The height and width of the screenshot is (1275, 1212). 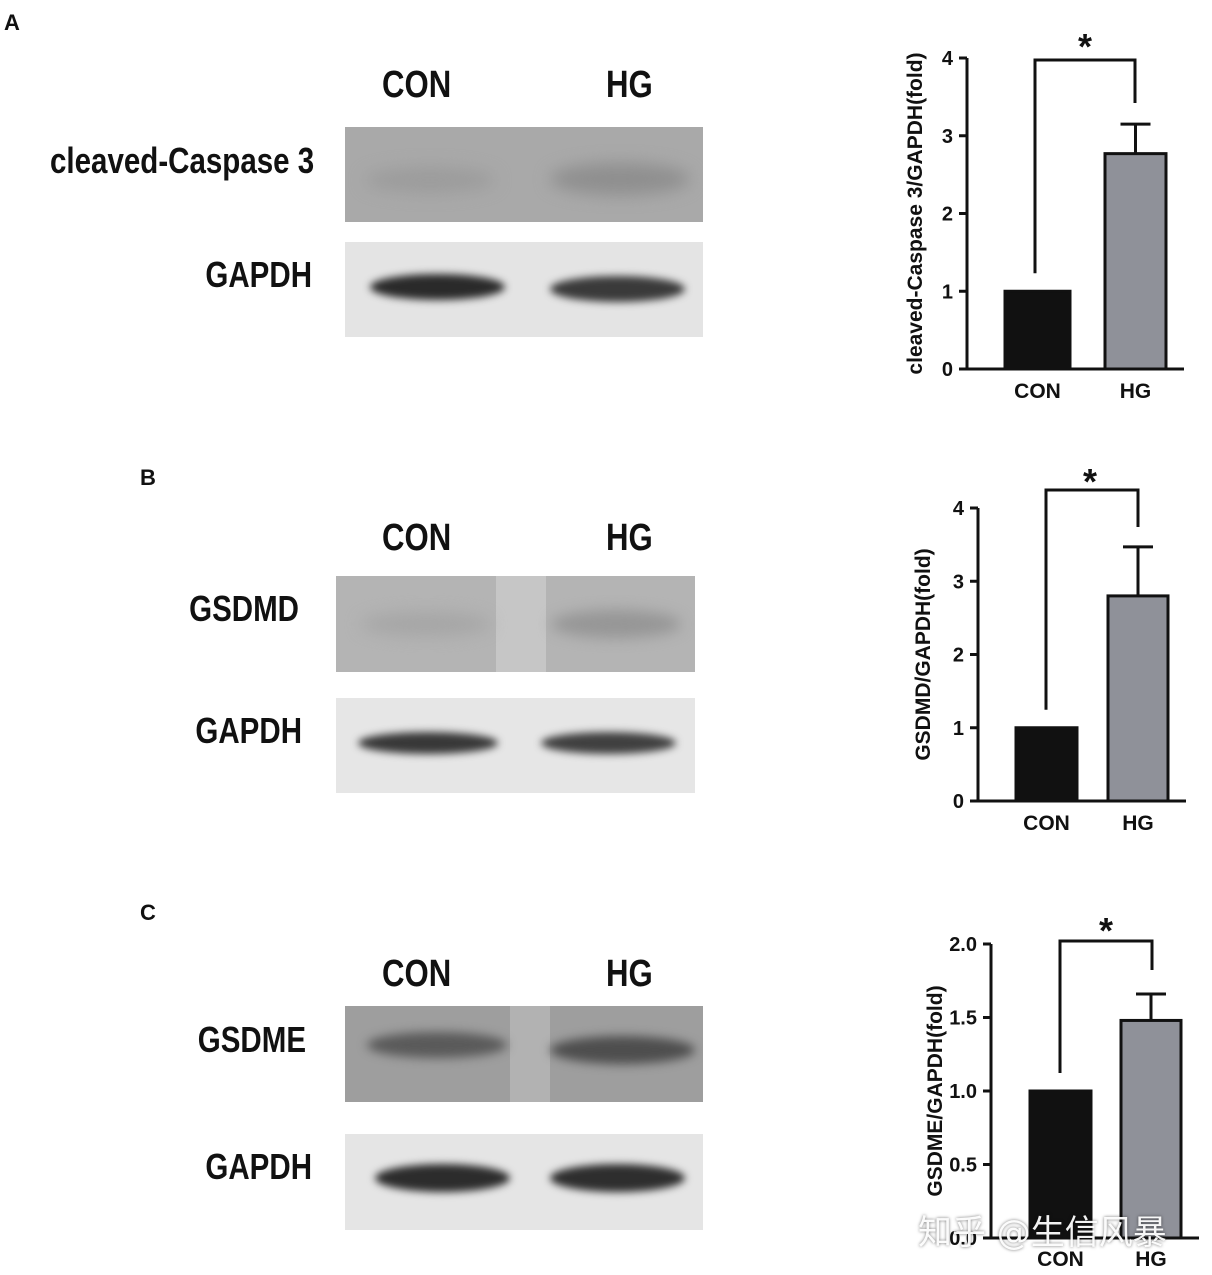 What do you see at coordinates (959, 509) in the screenshot?
I see `y-tick-label-1-4: 4` at bounding box center [959, 509].